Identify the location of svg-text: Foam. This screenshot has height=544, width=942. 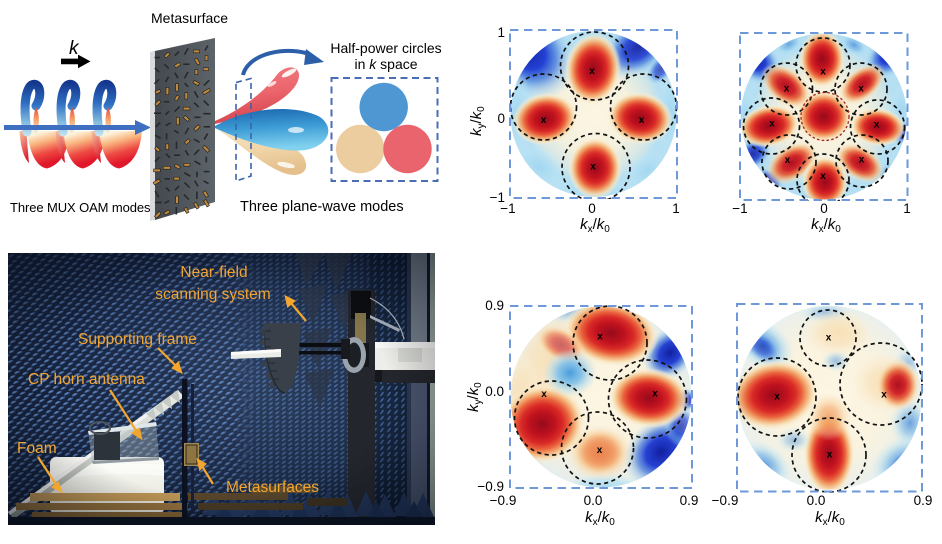
(37, 448).